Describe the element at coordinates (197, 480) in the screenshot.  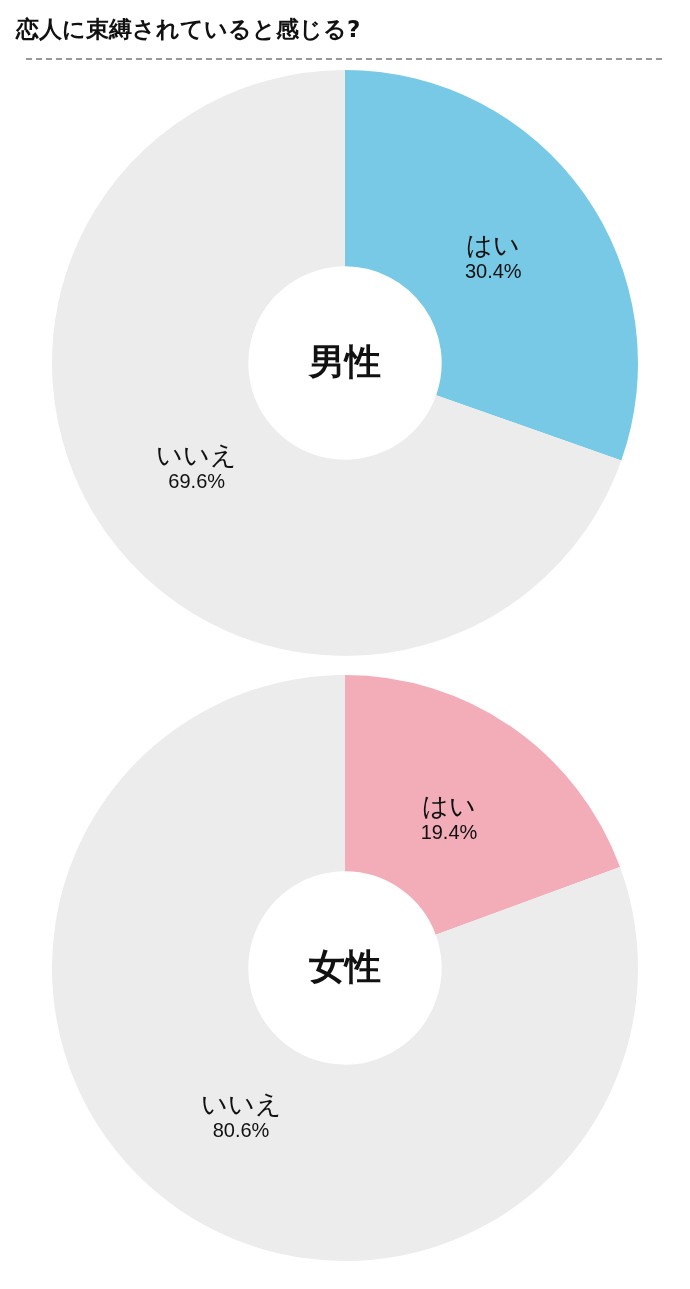
I see `data-label: 69.6%` at that location.